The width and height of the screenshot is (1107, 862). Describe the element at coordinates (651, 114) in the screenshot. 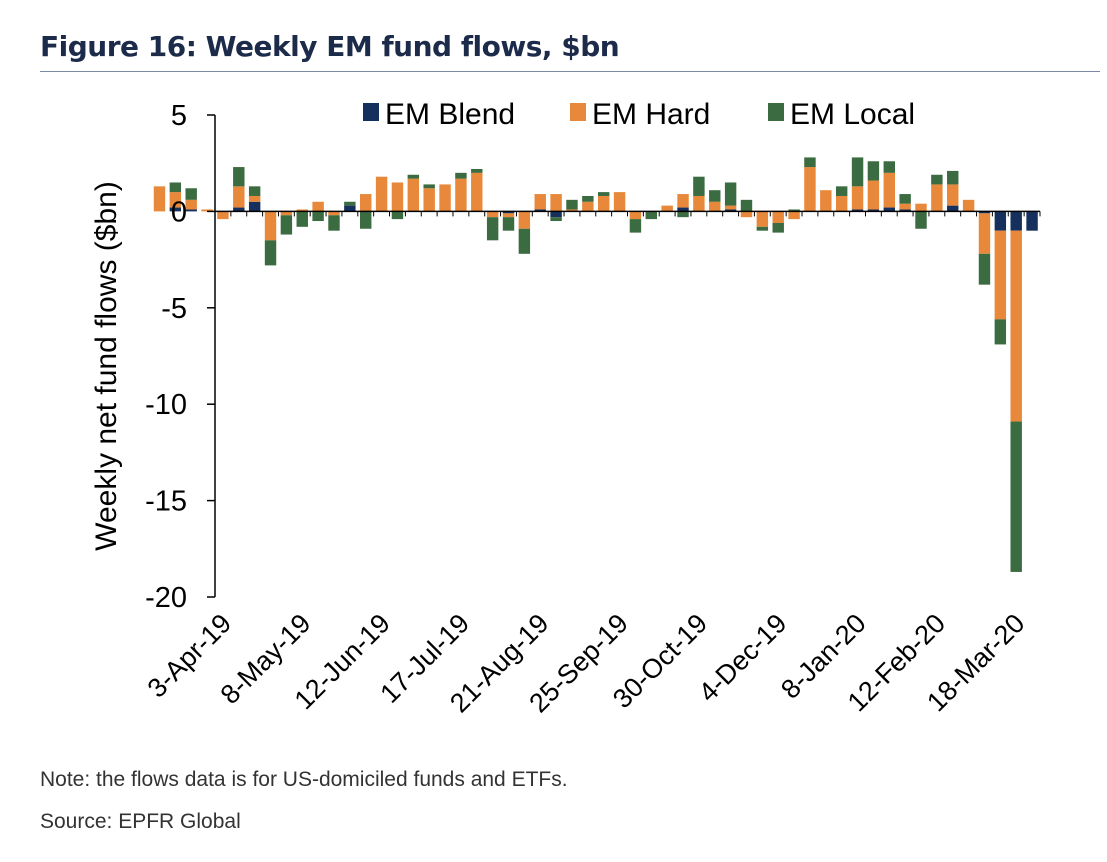

I see `legend-label-em-hard: EM Hard` at that location.